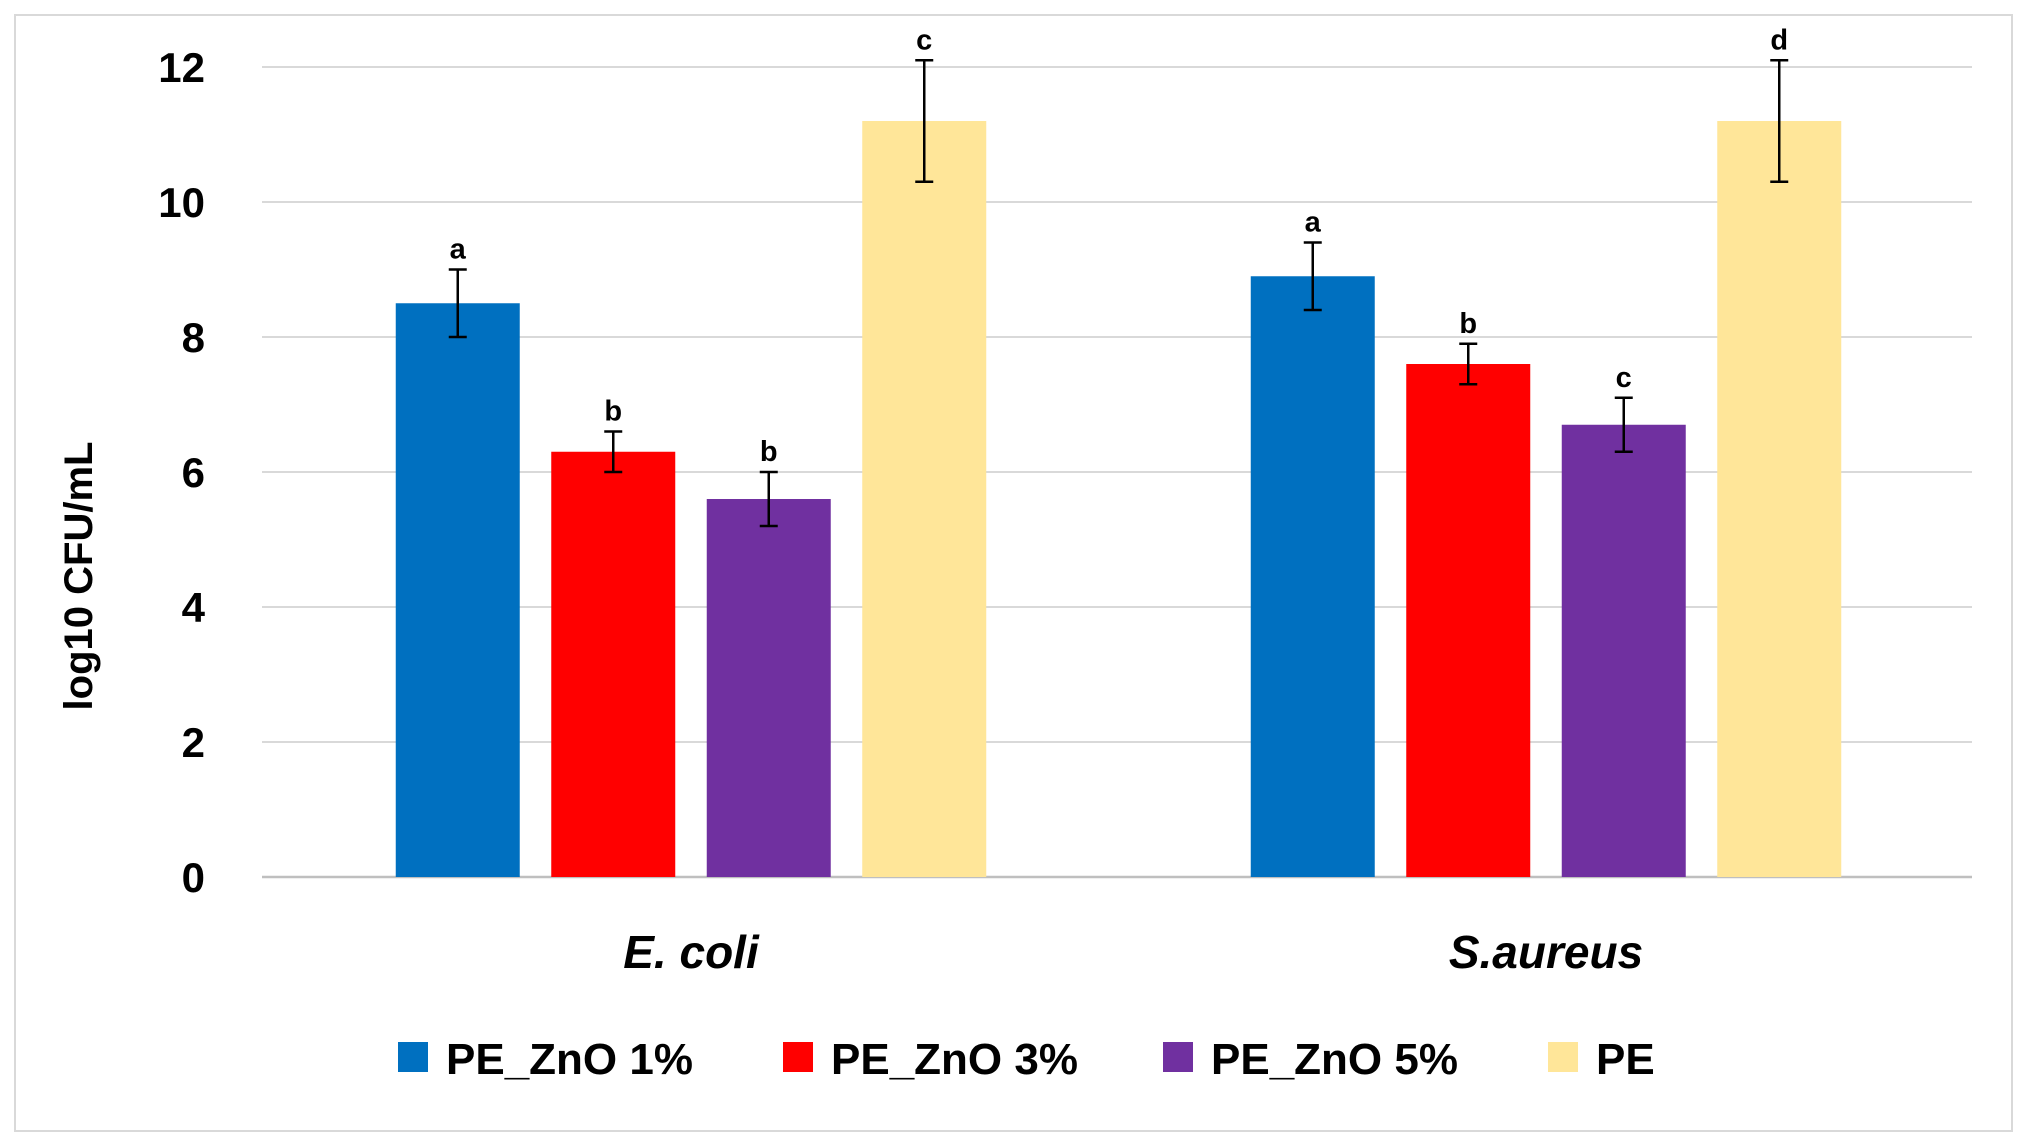  Describe the element at coordinates (691, 952) in the screenshot. I see `category-label: E. coli` at that location.